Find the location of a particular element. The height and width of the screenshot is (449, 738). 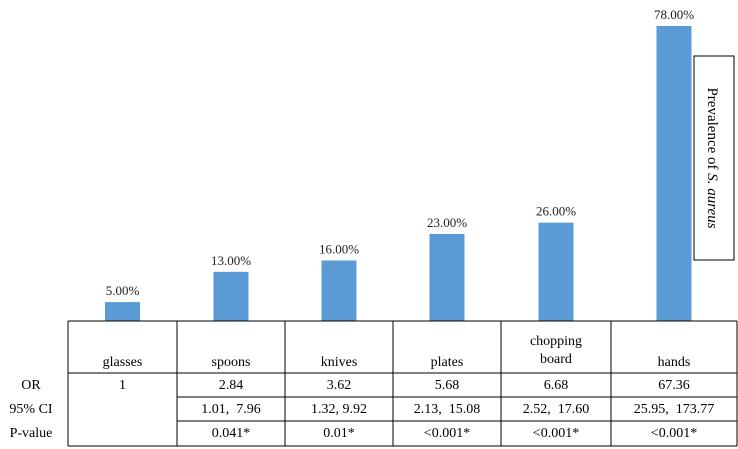

bar-chopping-board is located at coordinates (556, 271).